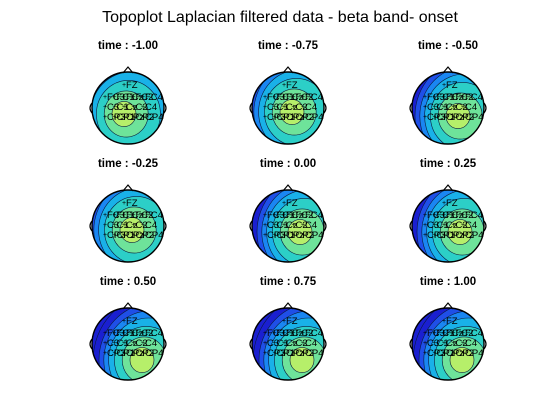 This screenshot has height=420, width=560. I want to click on electrode-label: C1, so click(283, 225).